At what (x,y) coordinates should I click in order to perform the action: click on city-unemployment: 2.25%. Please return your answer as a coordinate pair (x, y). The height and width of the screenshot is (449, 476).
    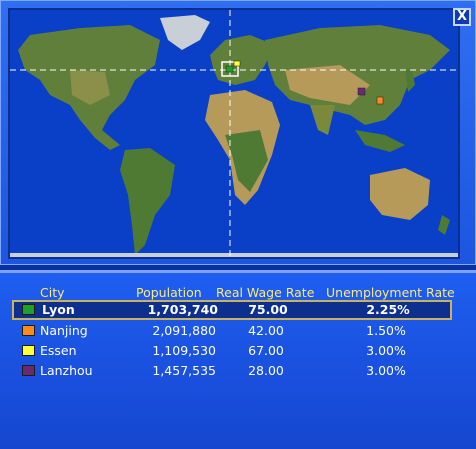
    Looking at the image, I should click on (388, 309).